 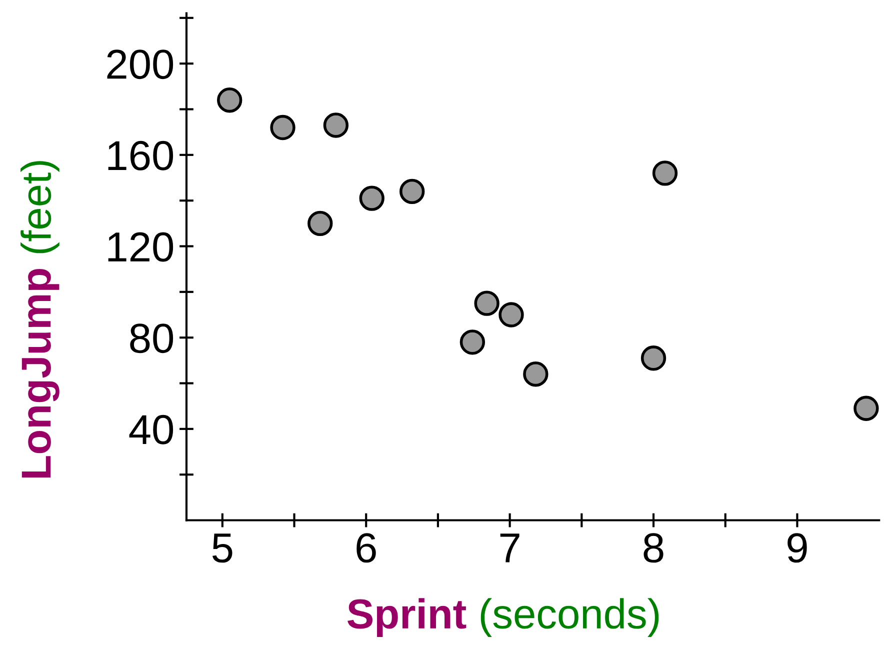 I want to click on y-tick-label: 200, so click(x=140, y=65).